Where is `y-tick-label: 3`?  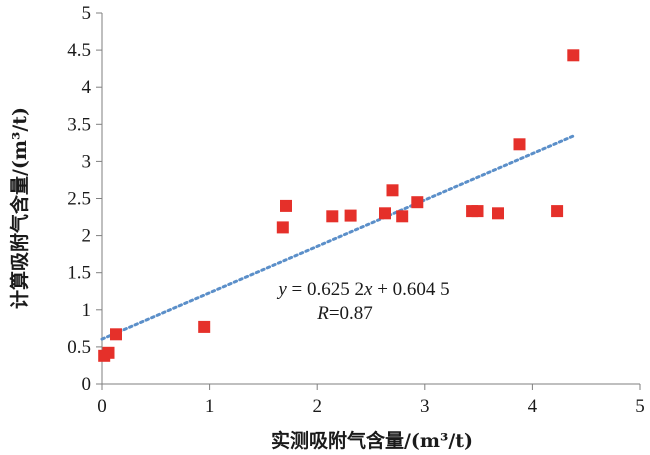
y-tick-label: 3 is located at coordinates (87, 161).